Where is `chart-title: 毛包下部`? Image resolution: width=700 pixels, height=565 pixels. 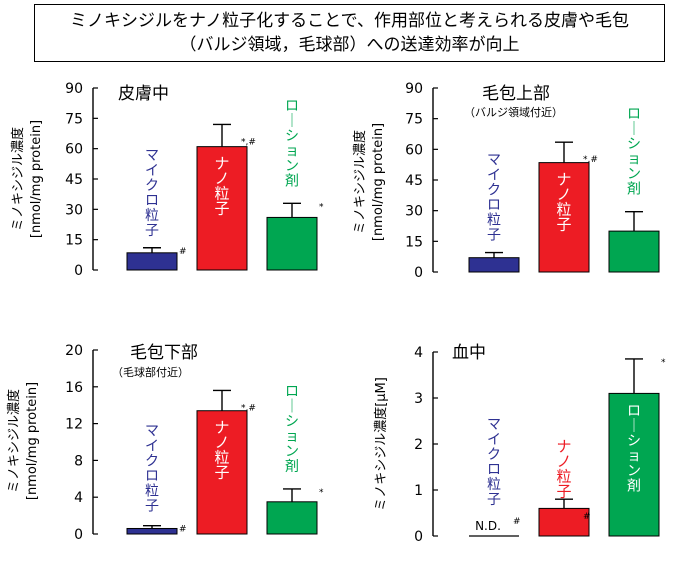 chart-title: 毛包下部 is located at coordinates (164, 353).